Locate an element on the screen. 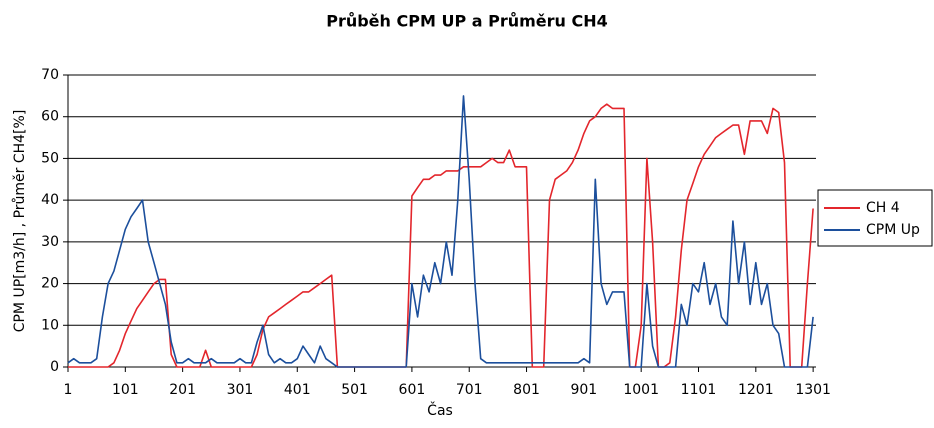  x-tick-label: 701 is located at coordinates (469, 390).